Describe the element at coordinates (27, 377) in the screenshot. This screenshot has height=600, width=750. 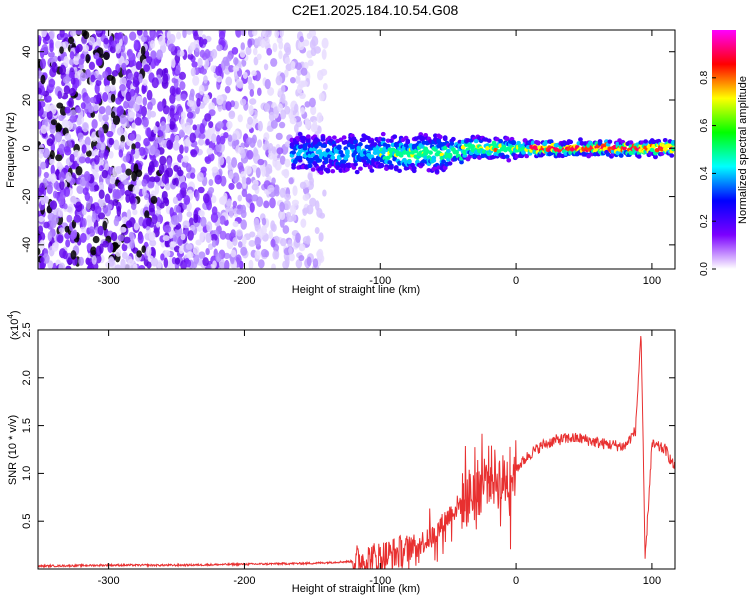
I see `snr-y-tick-label: 2.0` at that location.